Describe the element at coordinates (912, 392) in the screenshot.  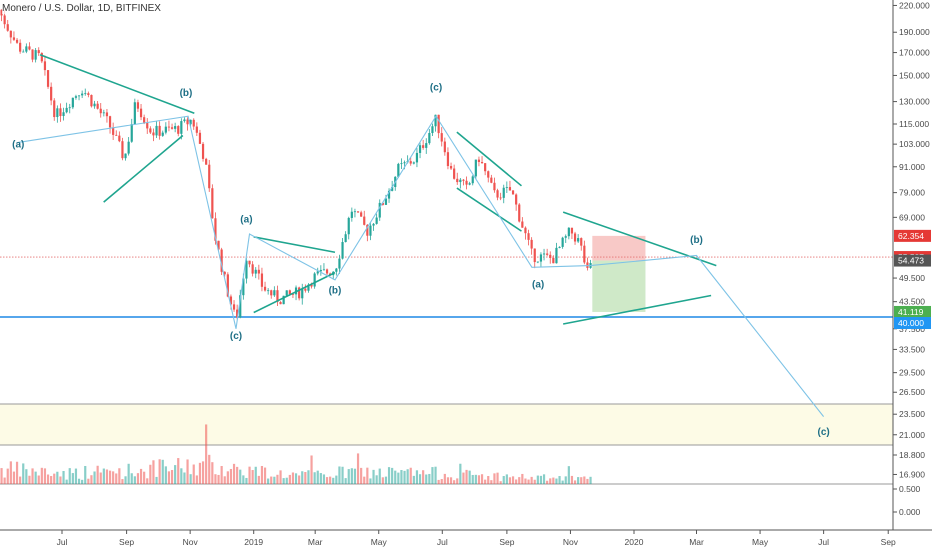
I see `price-tick-label: 26.500` at that location.